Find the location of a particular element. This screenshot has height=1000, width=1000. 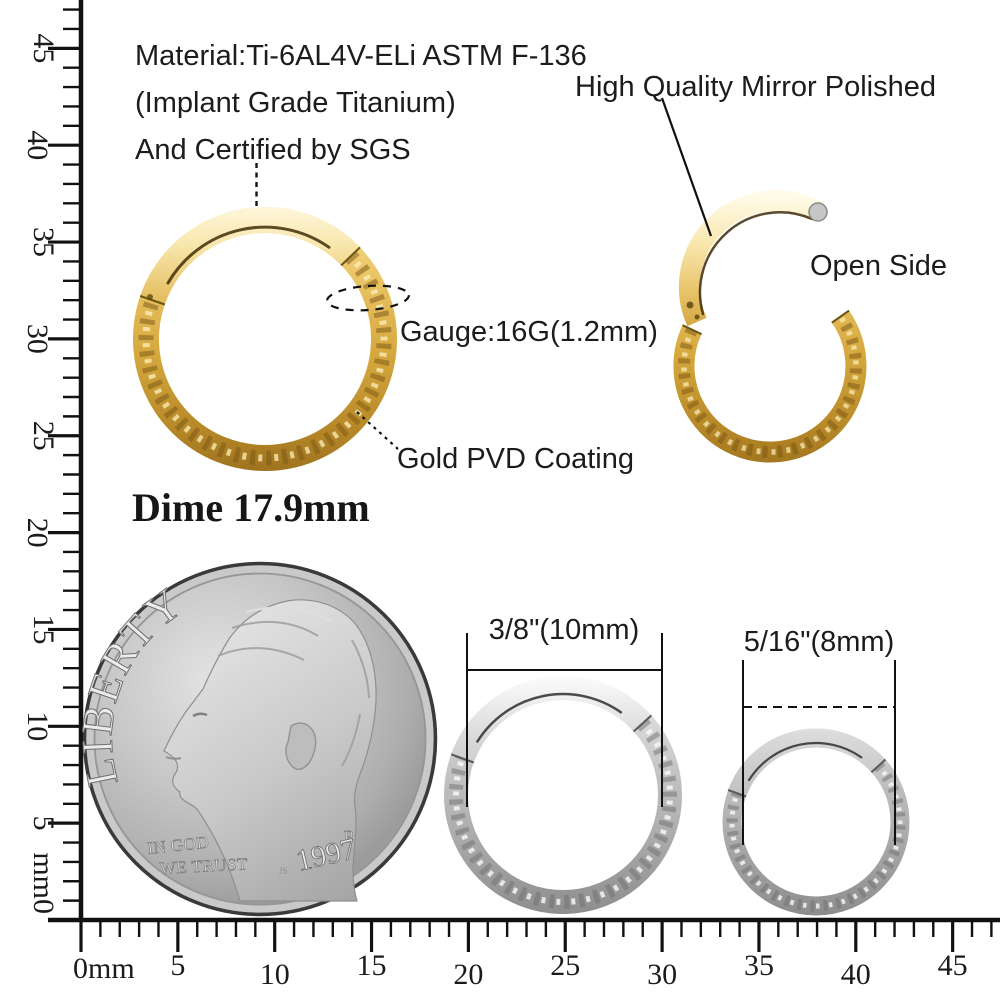

open-ring-reflection-line is located at coordinates (756, 263).